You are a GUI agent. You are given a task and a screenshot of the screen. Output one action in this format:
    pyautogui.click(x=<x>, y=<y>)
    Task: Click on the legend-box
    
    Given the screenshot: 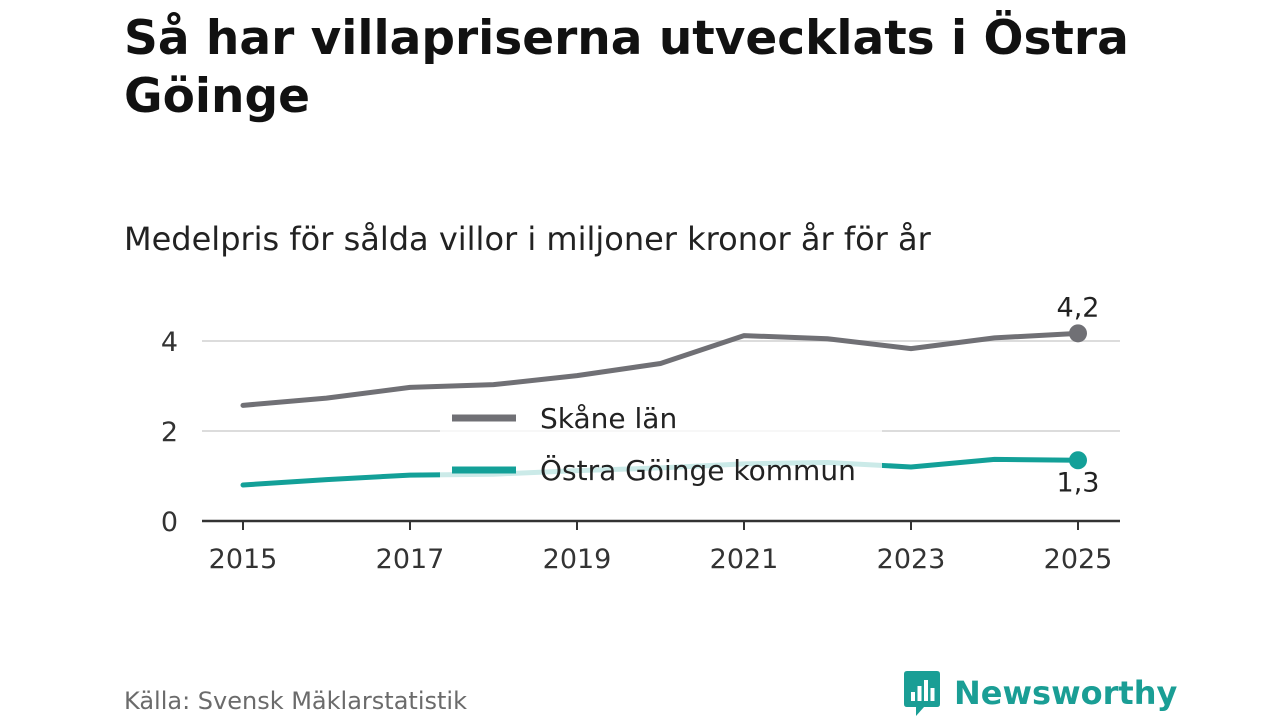 What is the action you would take?
    pyautogui.click(x=661, y=445)
    